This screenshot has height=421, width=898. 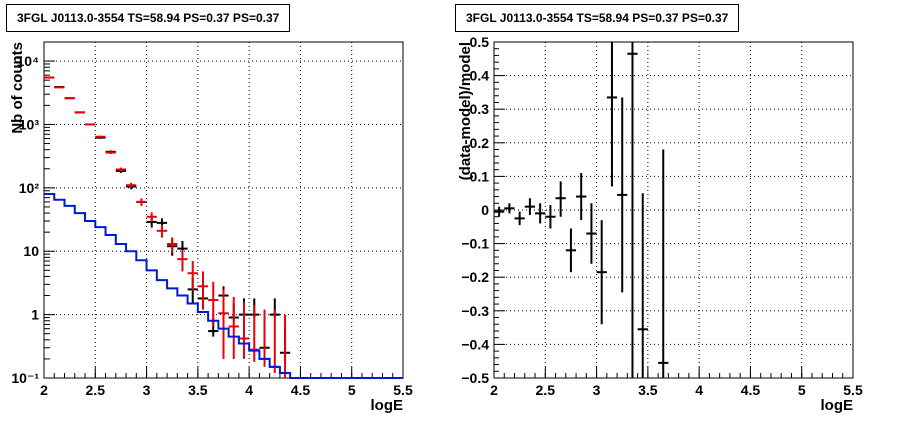 I want to click on y-tick-label: −0.3, so click(x=475, y=311).